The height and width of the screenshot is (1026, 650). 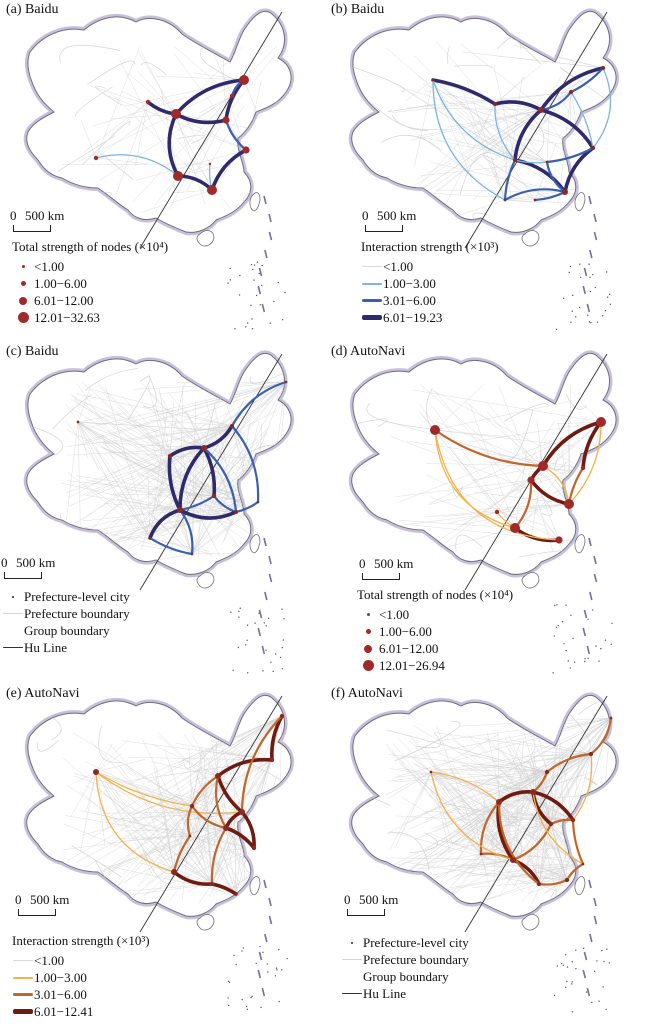 I want to click on prefecture-boundaries, so click(x=484, y=128).